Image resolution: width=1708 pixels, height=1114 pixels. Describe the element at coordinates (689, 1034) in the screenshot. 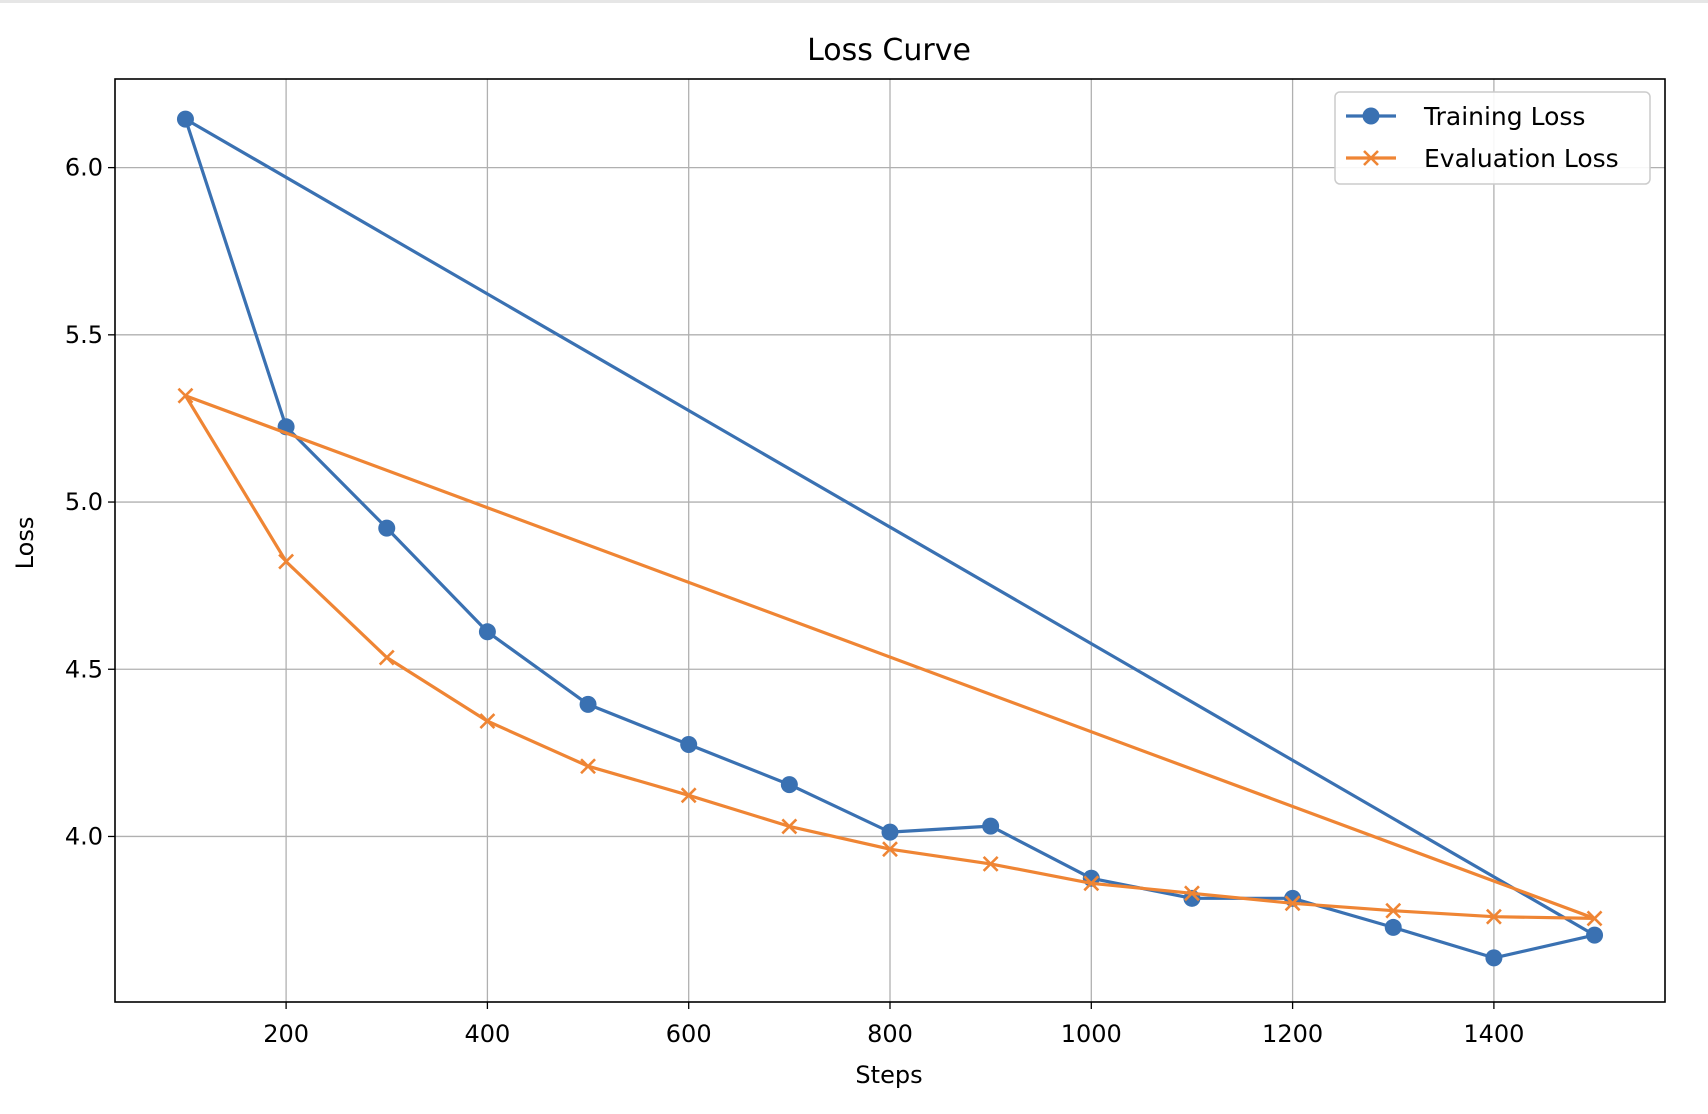

I see `x-tick-label: 600` at that location.